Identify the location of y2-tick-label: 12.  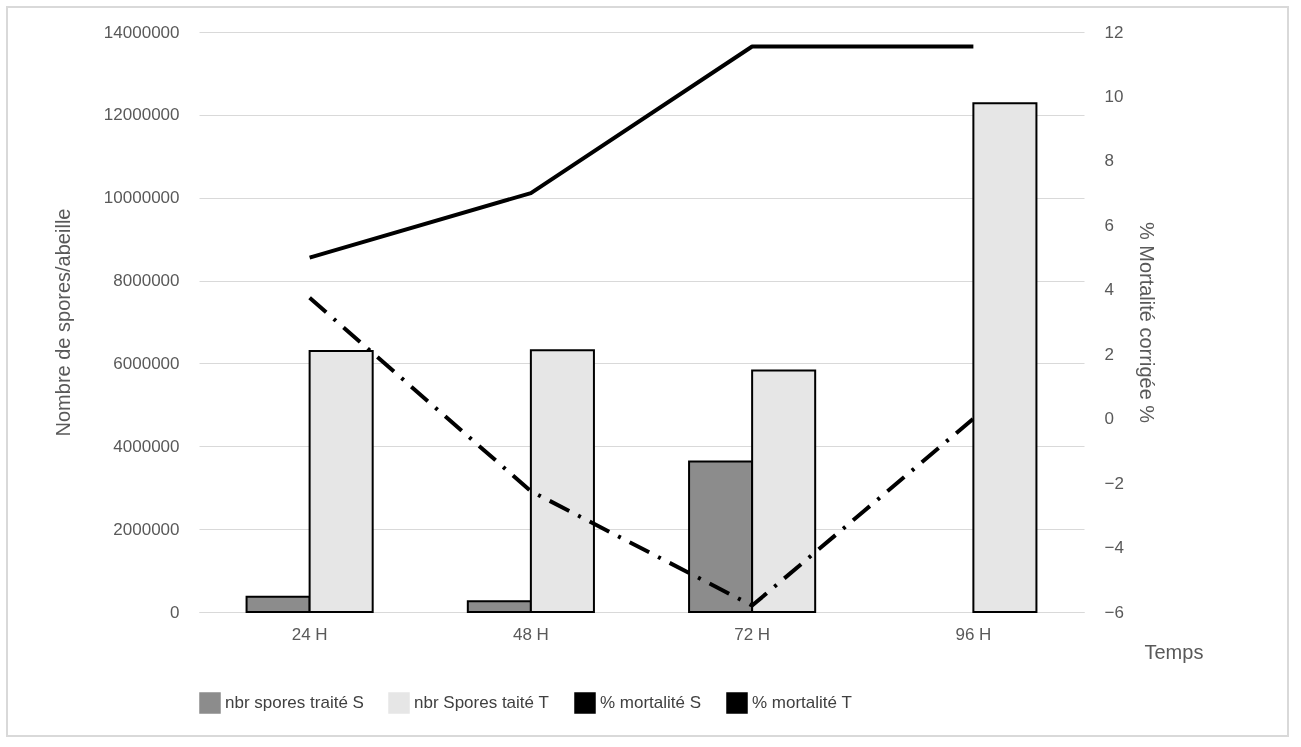
(1114, 32).